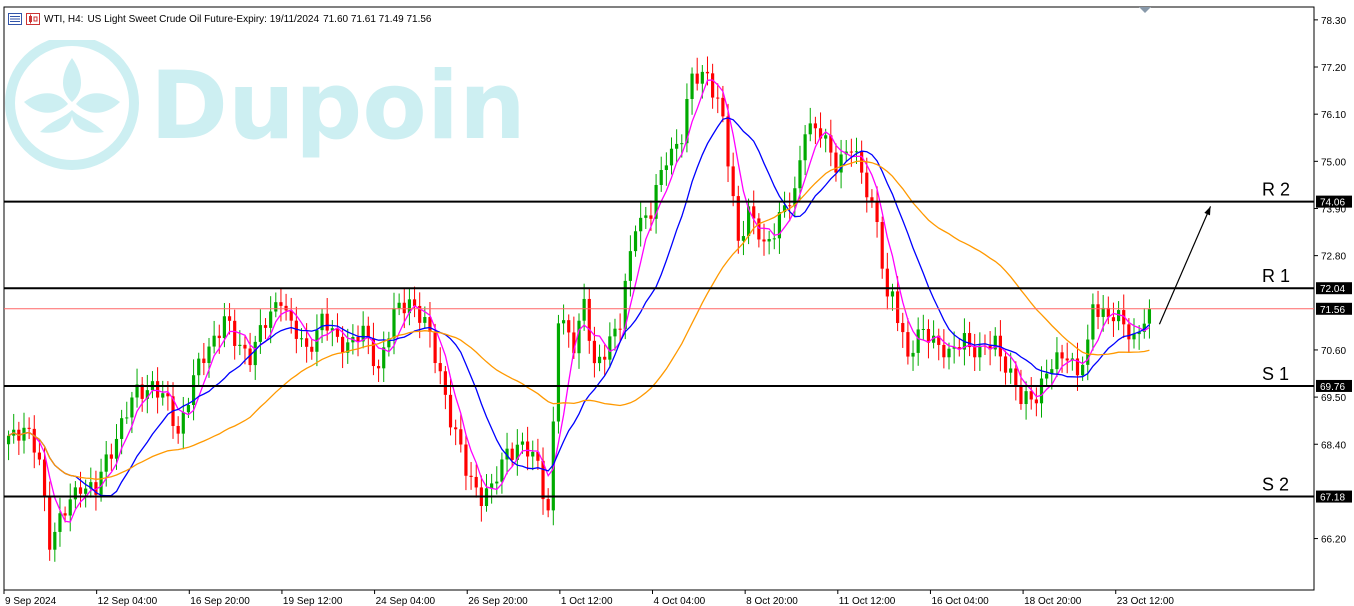  I want to click on x-tick-label: 8 Oct 20:00, so click(772, 601).